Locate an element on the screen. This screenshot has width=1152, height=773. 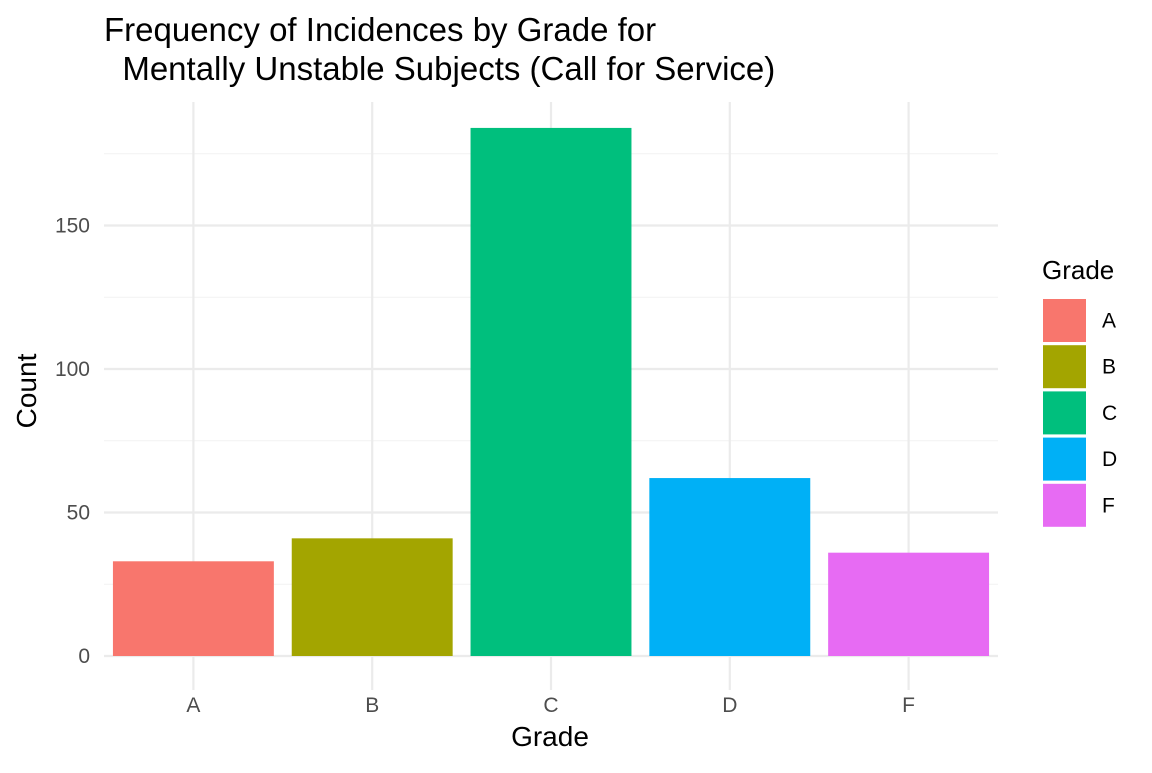
y-axis-ticks: 0 50 100 150 is located at coordinates (72, 442).